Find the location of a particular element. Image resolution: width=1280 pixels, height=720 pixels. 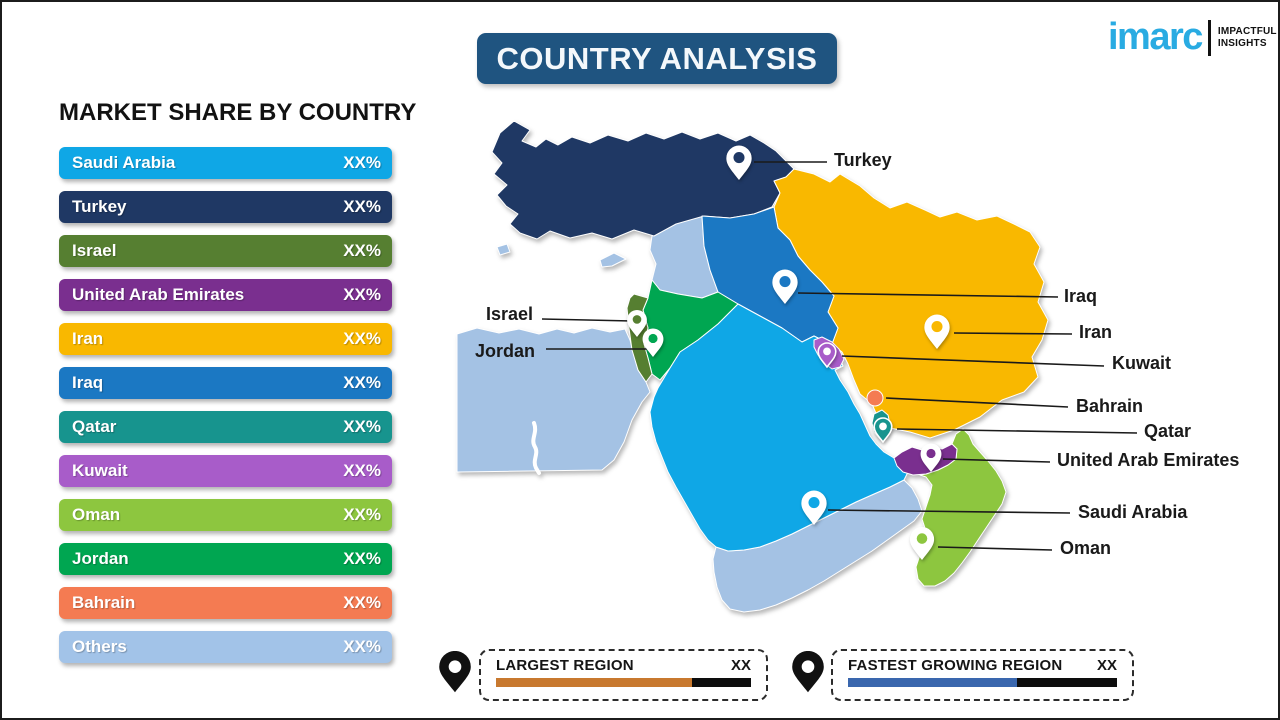

market-share-bar-bahrain: Bahrain XX% is located at coordinates (225, 603).